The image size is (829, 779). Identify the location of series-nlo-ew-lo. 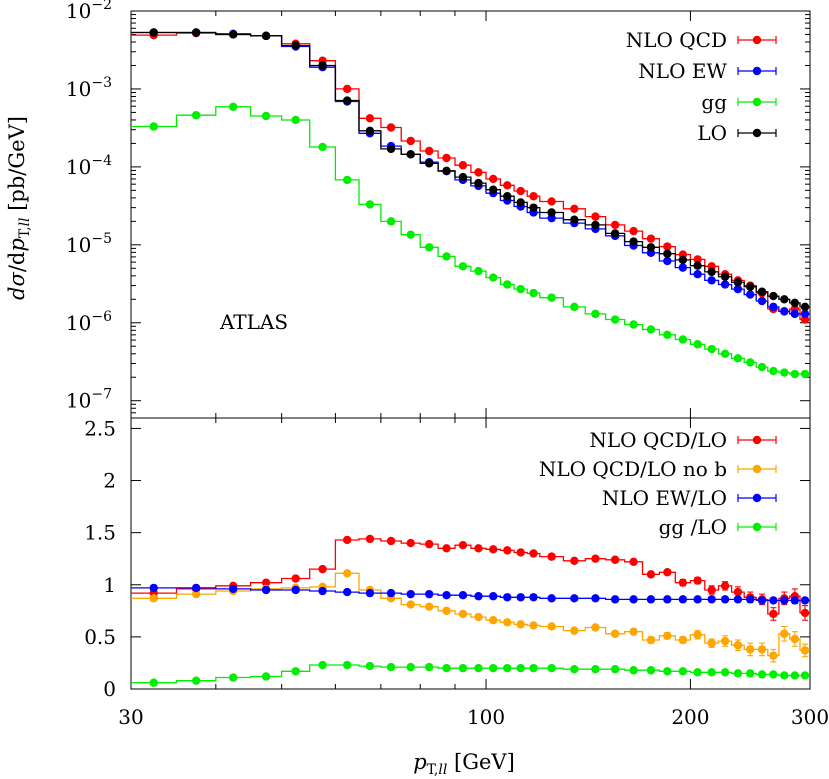
(470, 594).